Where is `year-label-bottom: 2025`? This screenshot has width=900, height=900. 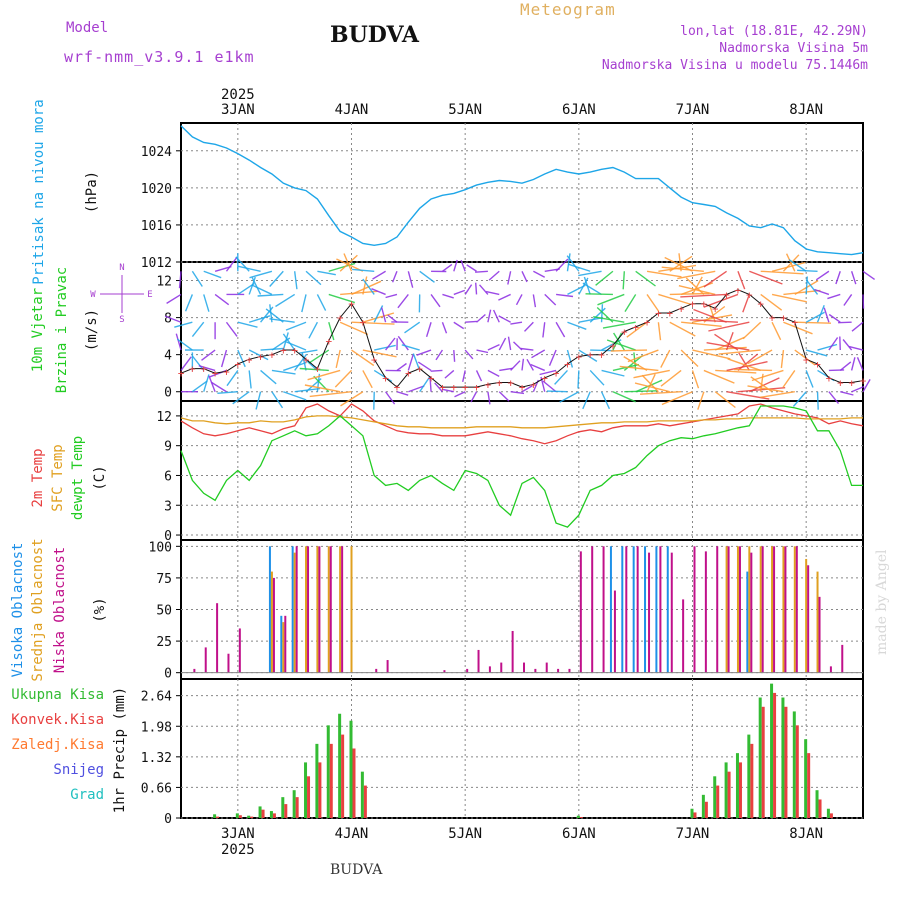 year-label-bottom: 2025 is located at coordinates (238, 850).